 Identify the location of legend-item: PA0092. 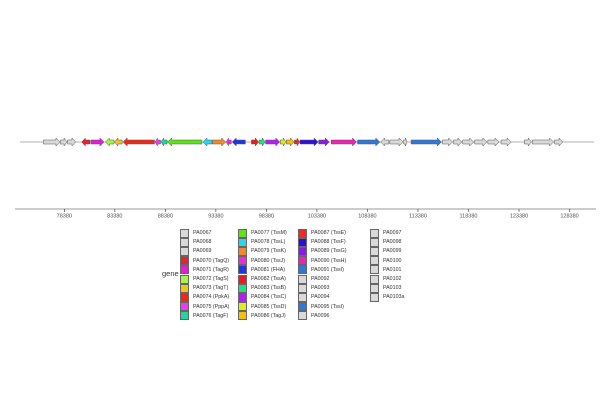
(313, 279).